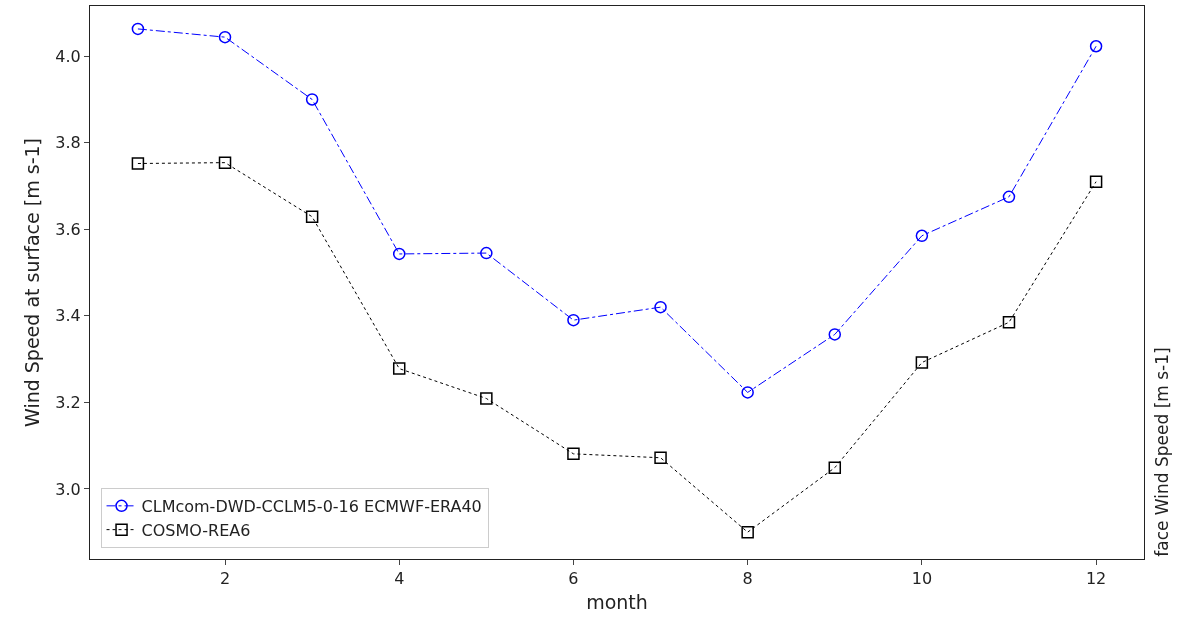 The width and height of the screenshot is (1184, 617). I want to click on x-tick-label: 10, so click(922, 579).